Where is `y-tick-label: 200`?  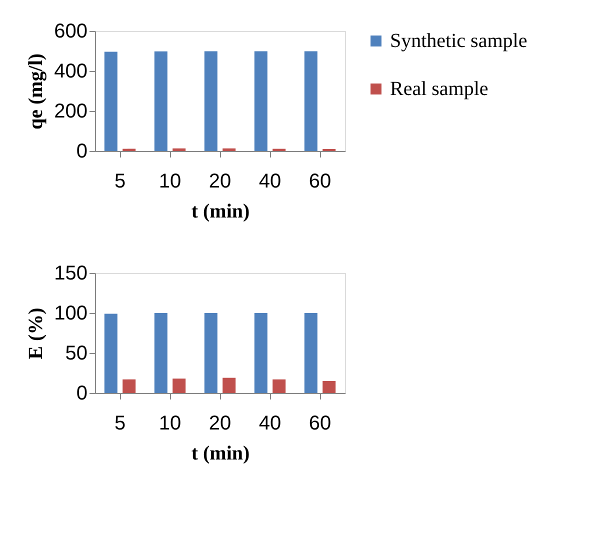
y-tick-label: 200 is located at coordinates (71, 111).